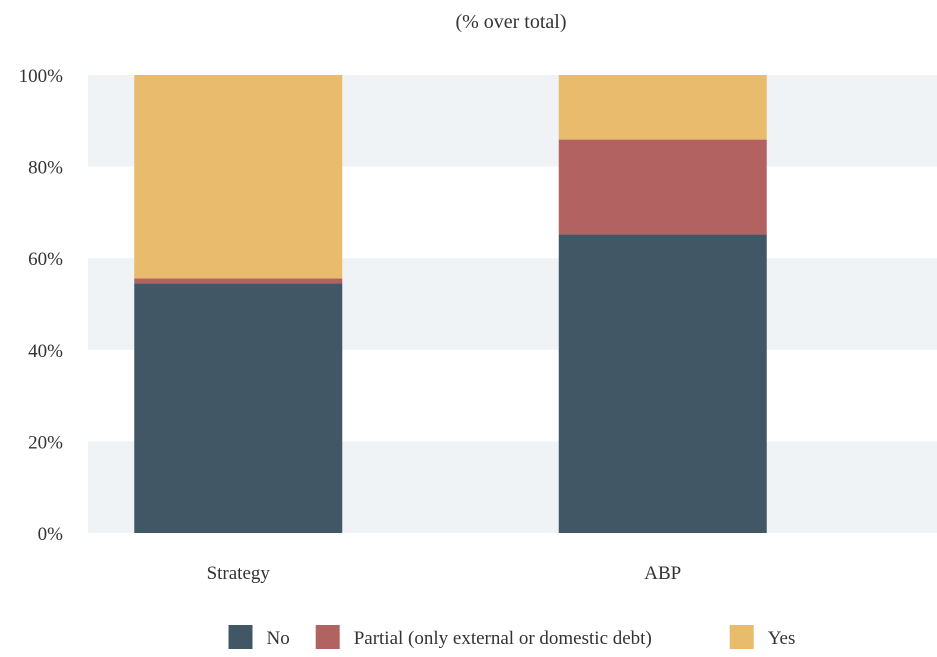  What do you see at coordinates (41, 305) in the screenshot?
I see `y-axis: 0% 20% 40% 60% 80% 100%` at bounding box center [41, 305].